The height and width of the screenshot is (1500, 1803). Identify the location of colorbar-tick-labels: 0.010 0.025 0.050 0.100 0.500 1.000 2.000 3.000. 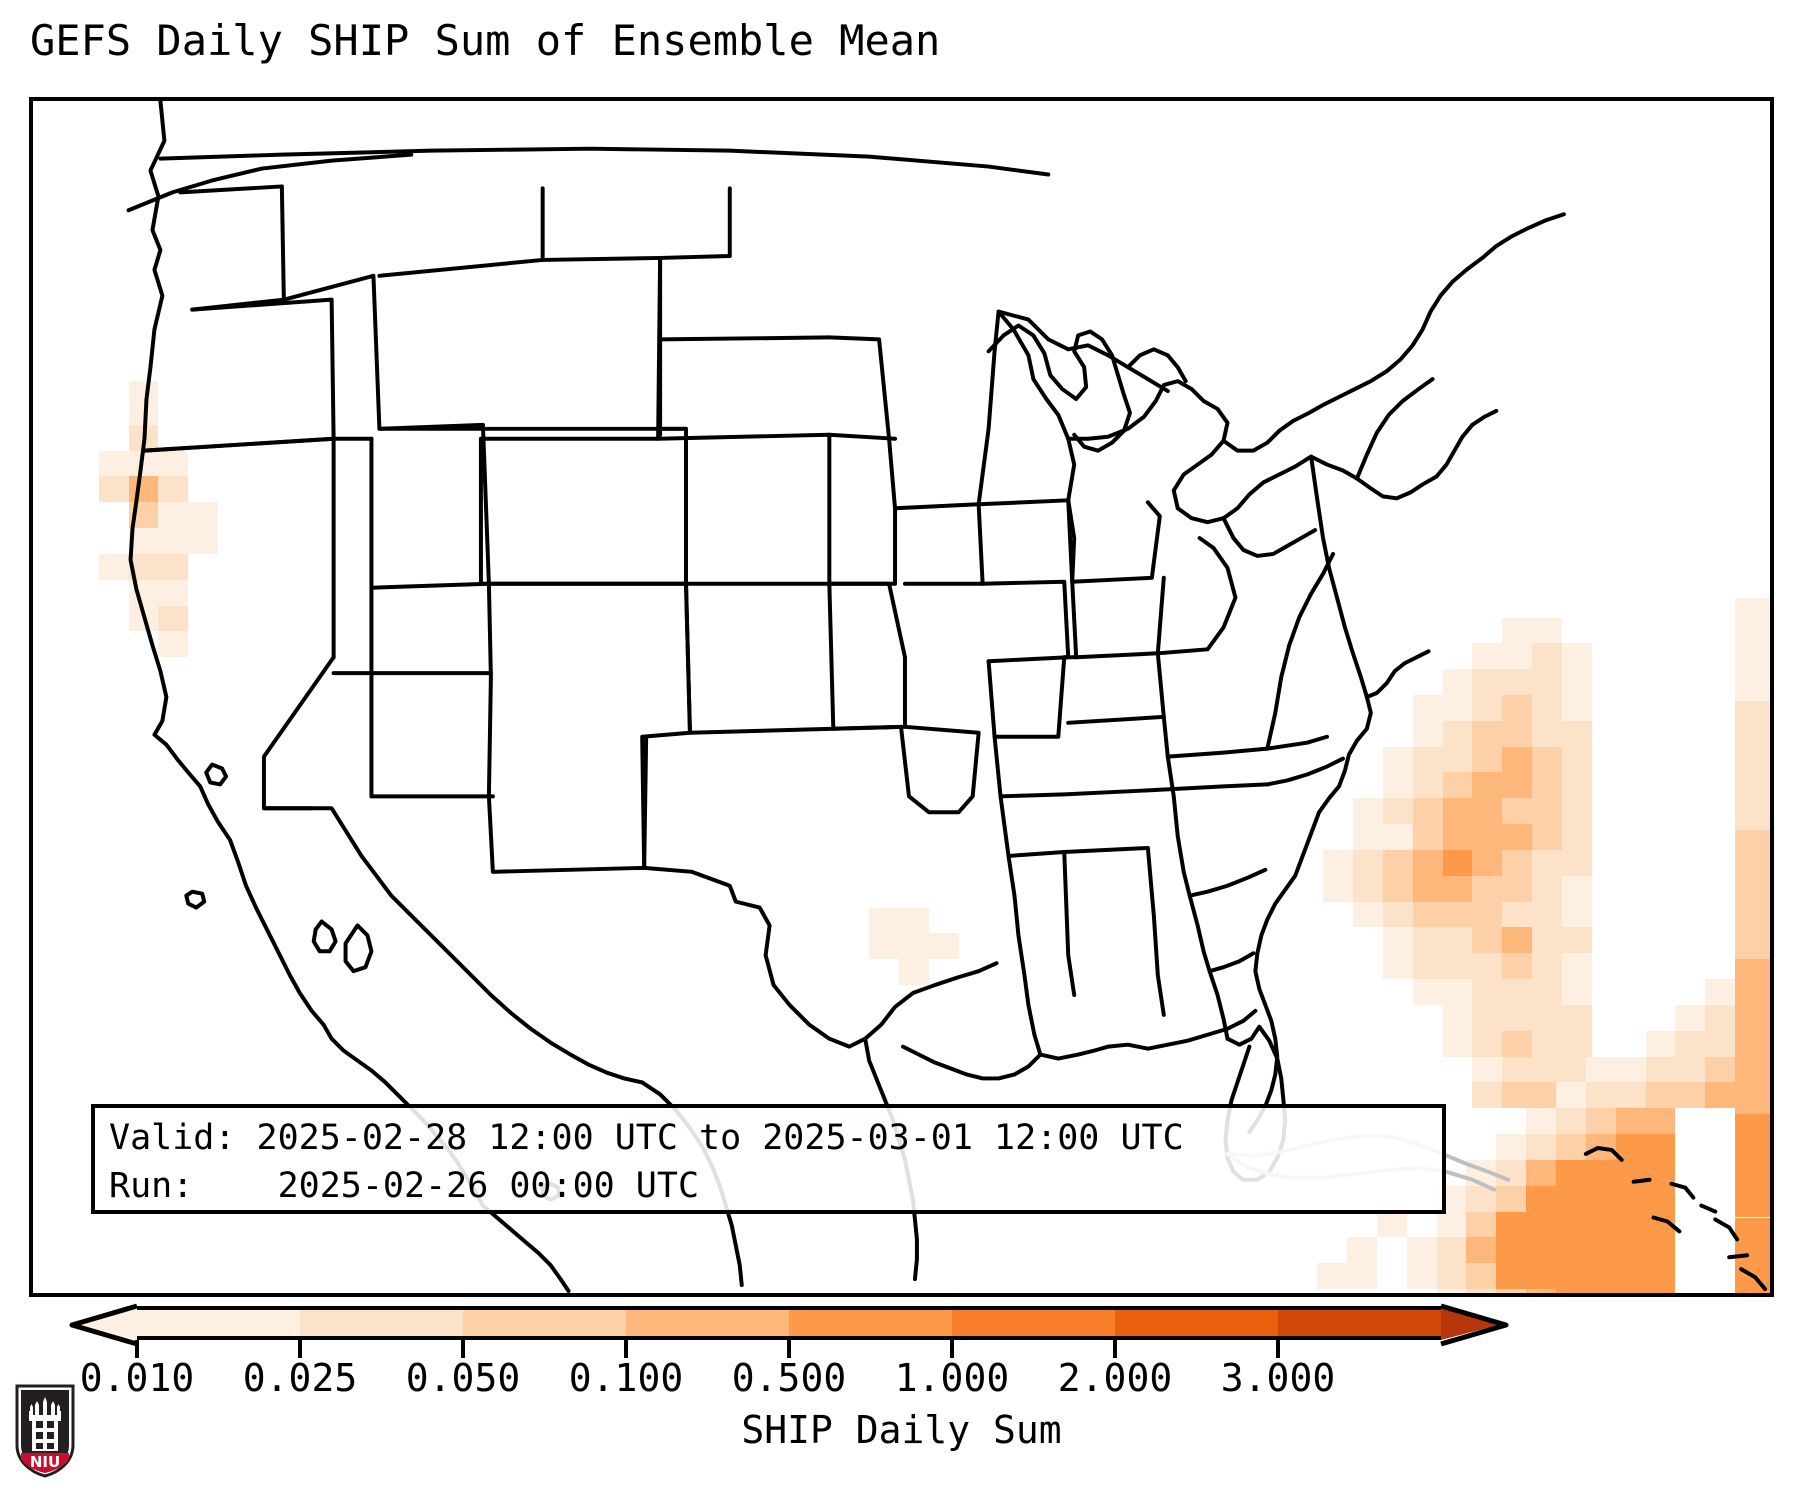
(901, 1378).